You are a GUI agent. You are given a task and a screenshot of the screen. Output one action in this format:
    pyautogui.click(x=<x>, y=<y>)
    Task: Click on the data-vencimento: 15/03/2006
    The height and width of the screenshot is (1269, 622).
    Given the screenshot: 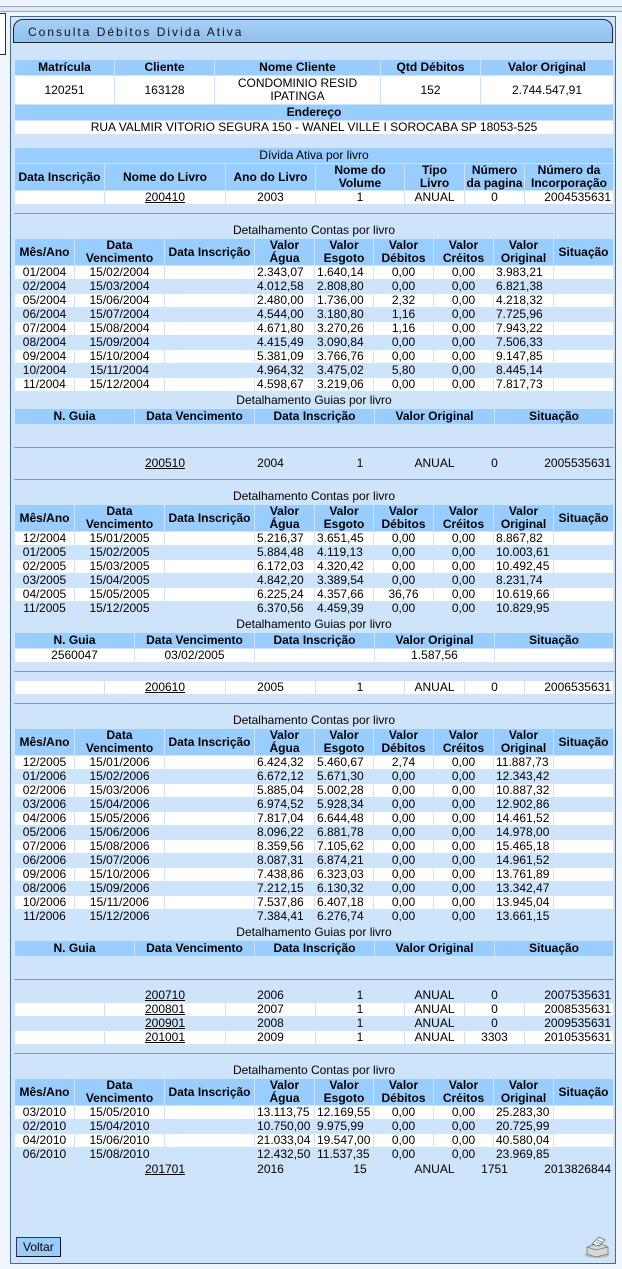 What is the action you would take?
    pyautogui.click(x=119, y=790)
    